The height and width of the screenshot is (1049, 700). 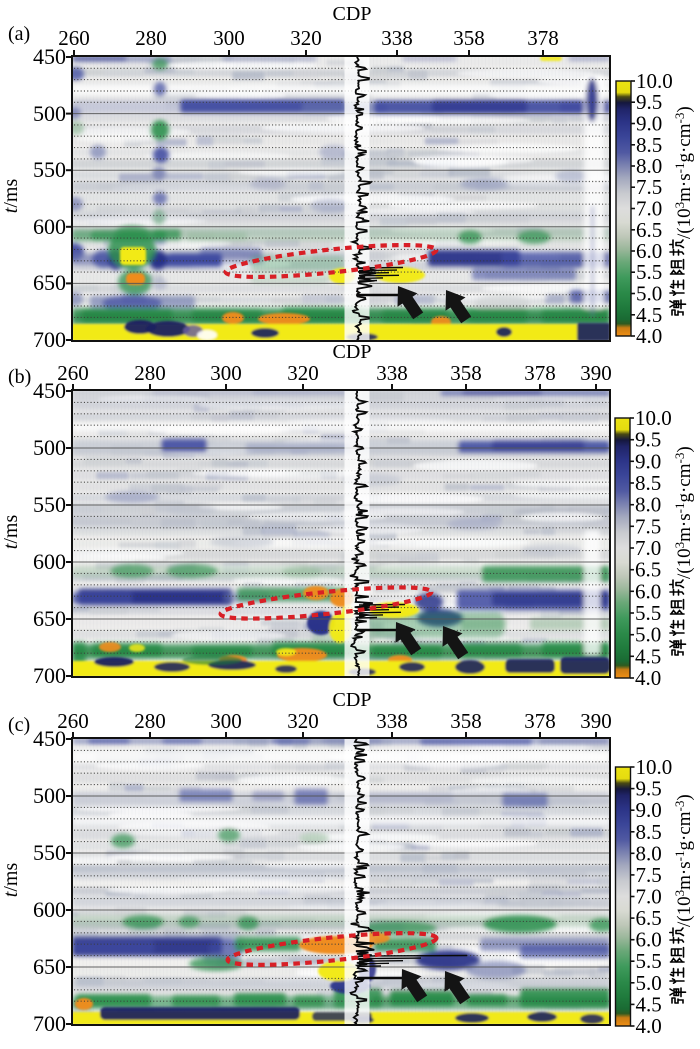 What do you see at coordinates (19, 377) in the screenshot?
I see `svg-text: (b)` at bounding box center [19, 377].